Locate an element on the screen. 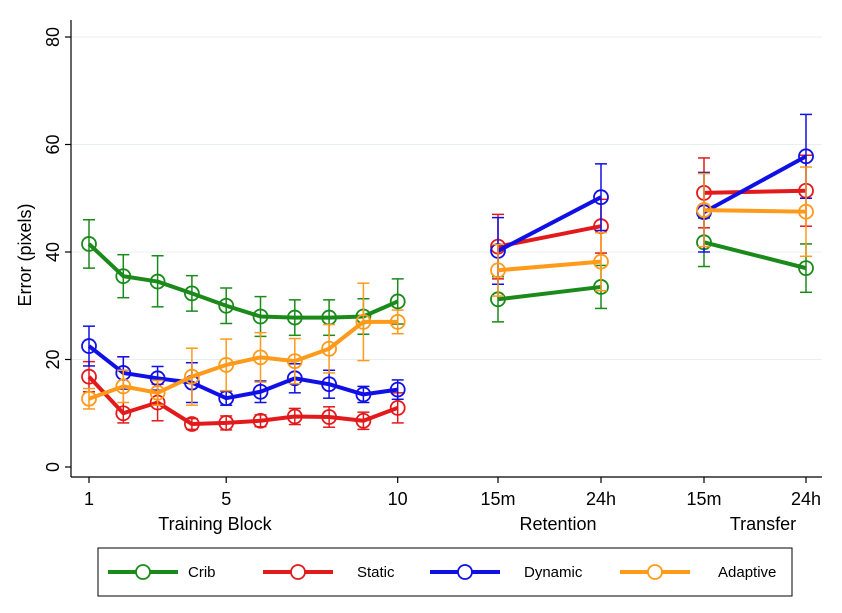 The width and height of the screenshot is (842, 613). legend-item-dynamic: Dynamic is located at coordinates (506, 572).